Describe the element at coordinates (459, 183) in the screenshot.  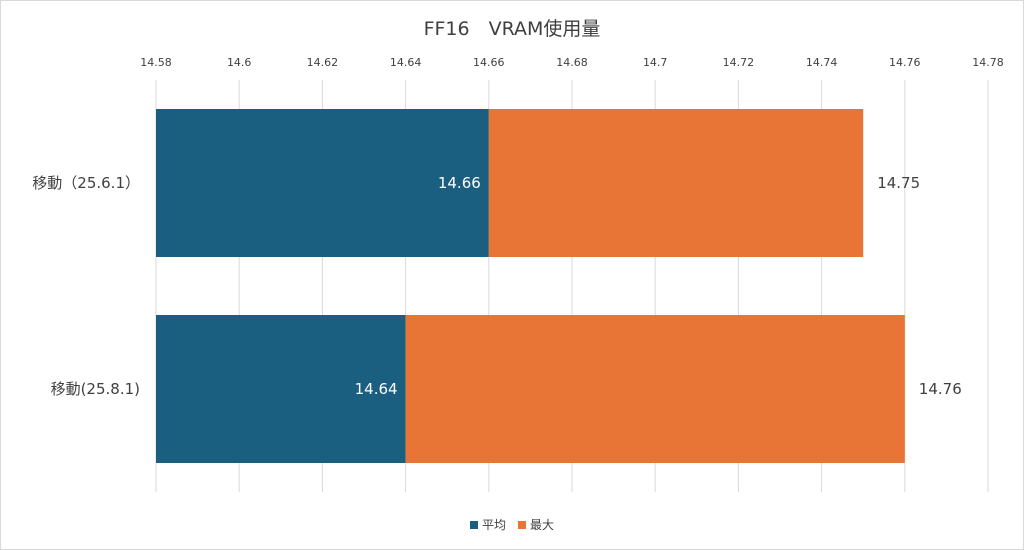
I see `data-label-average: 14.66` at that location.